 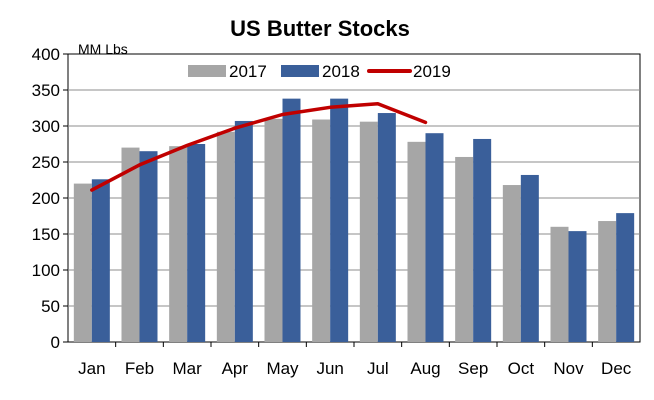 I want to click on x-tick-label: May, so click(x=282, y=368).